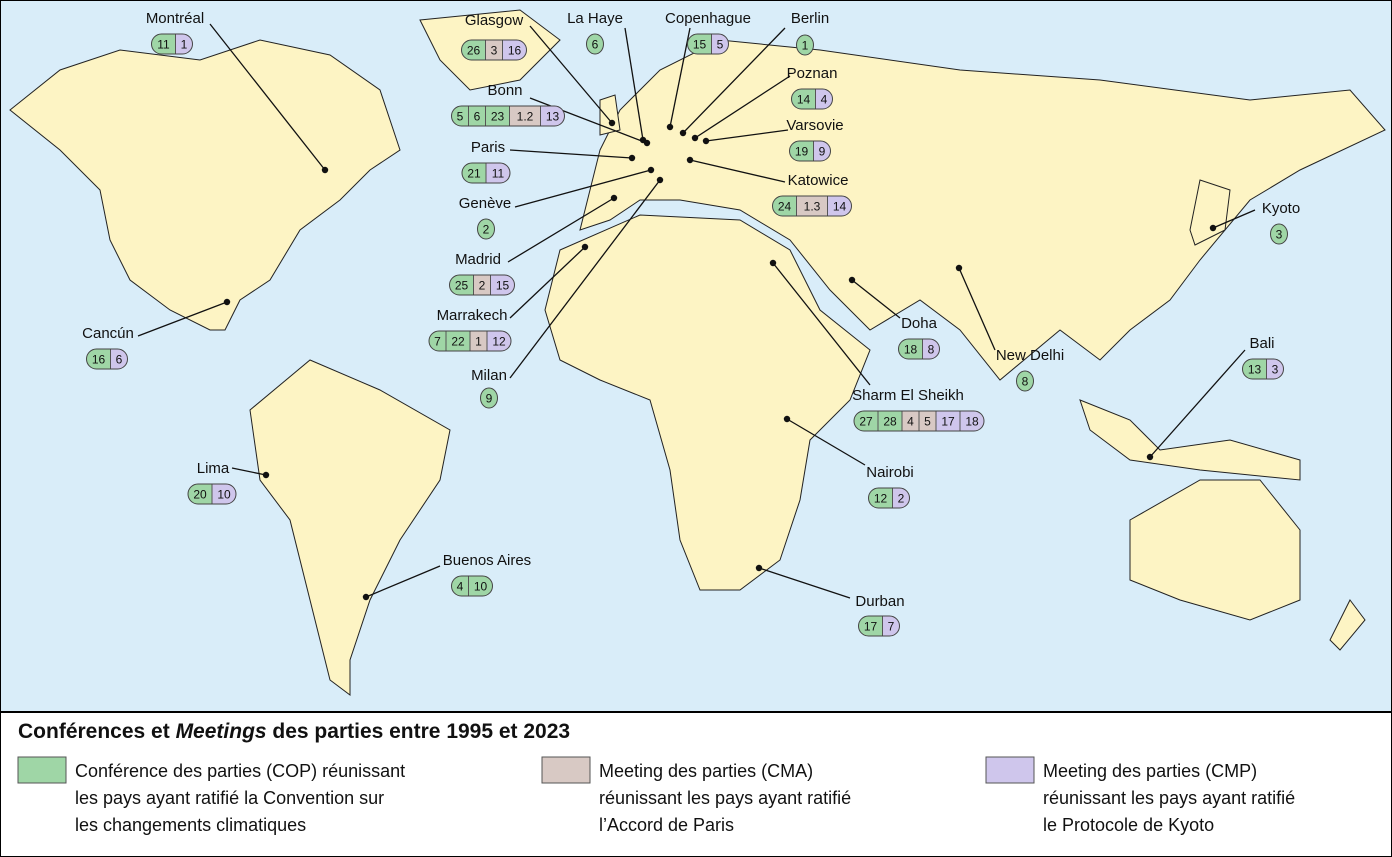  Describe the element at coordinates (1025, 382) in the screenshot. I see `badge-number: 8` at that location.